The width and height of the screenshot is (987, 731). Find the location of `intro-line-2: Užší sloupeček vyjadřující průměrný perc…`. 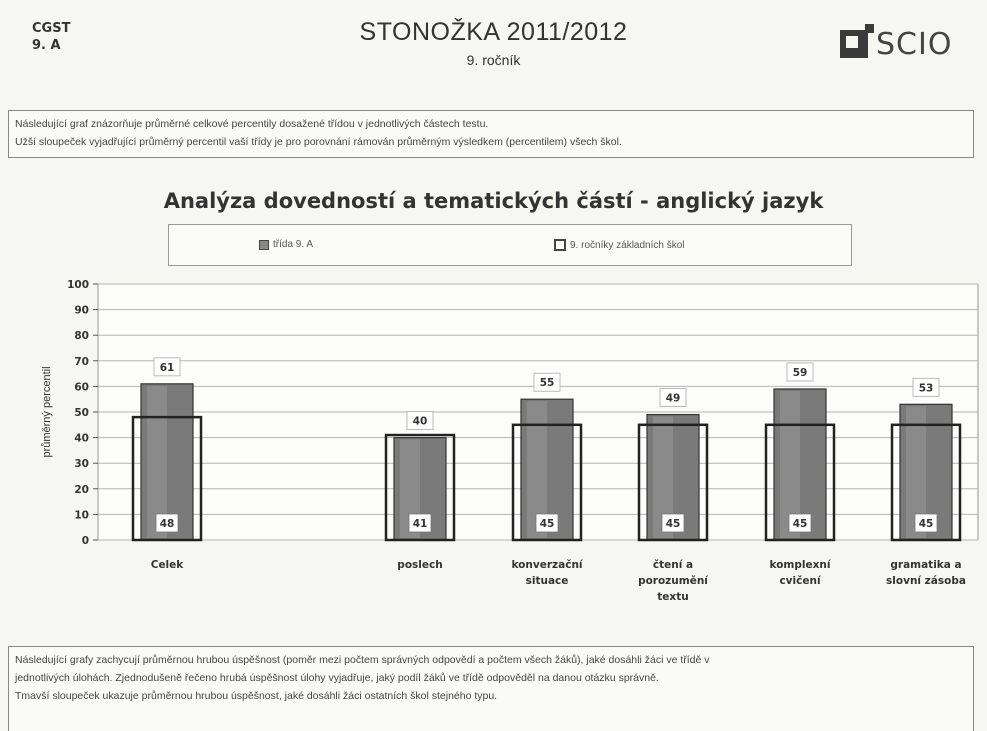

intro-line-2: Užší sloupeček vyjadřující průměrný perc… is located at coordinates (318, 142).